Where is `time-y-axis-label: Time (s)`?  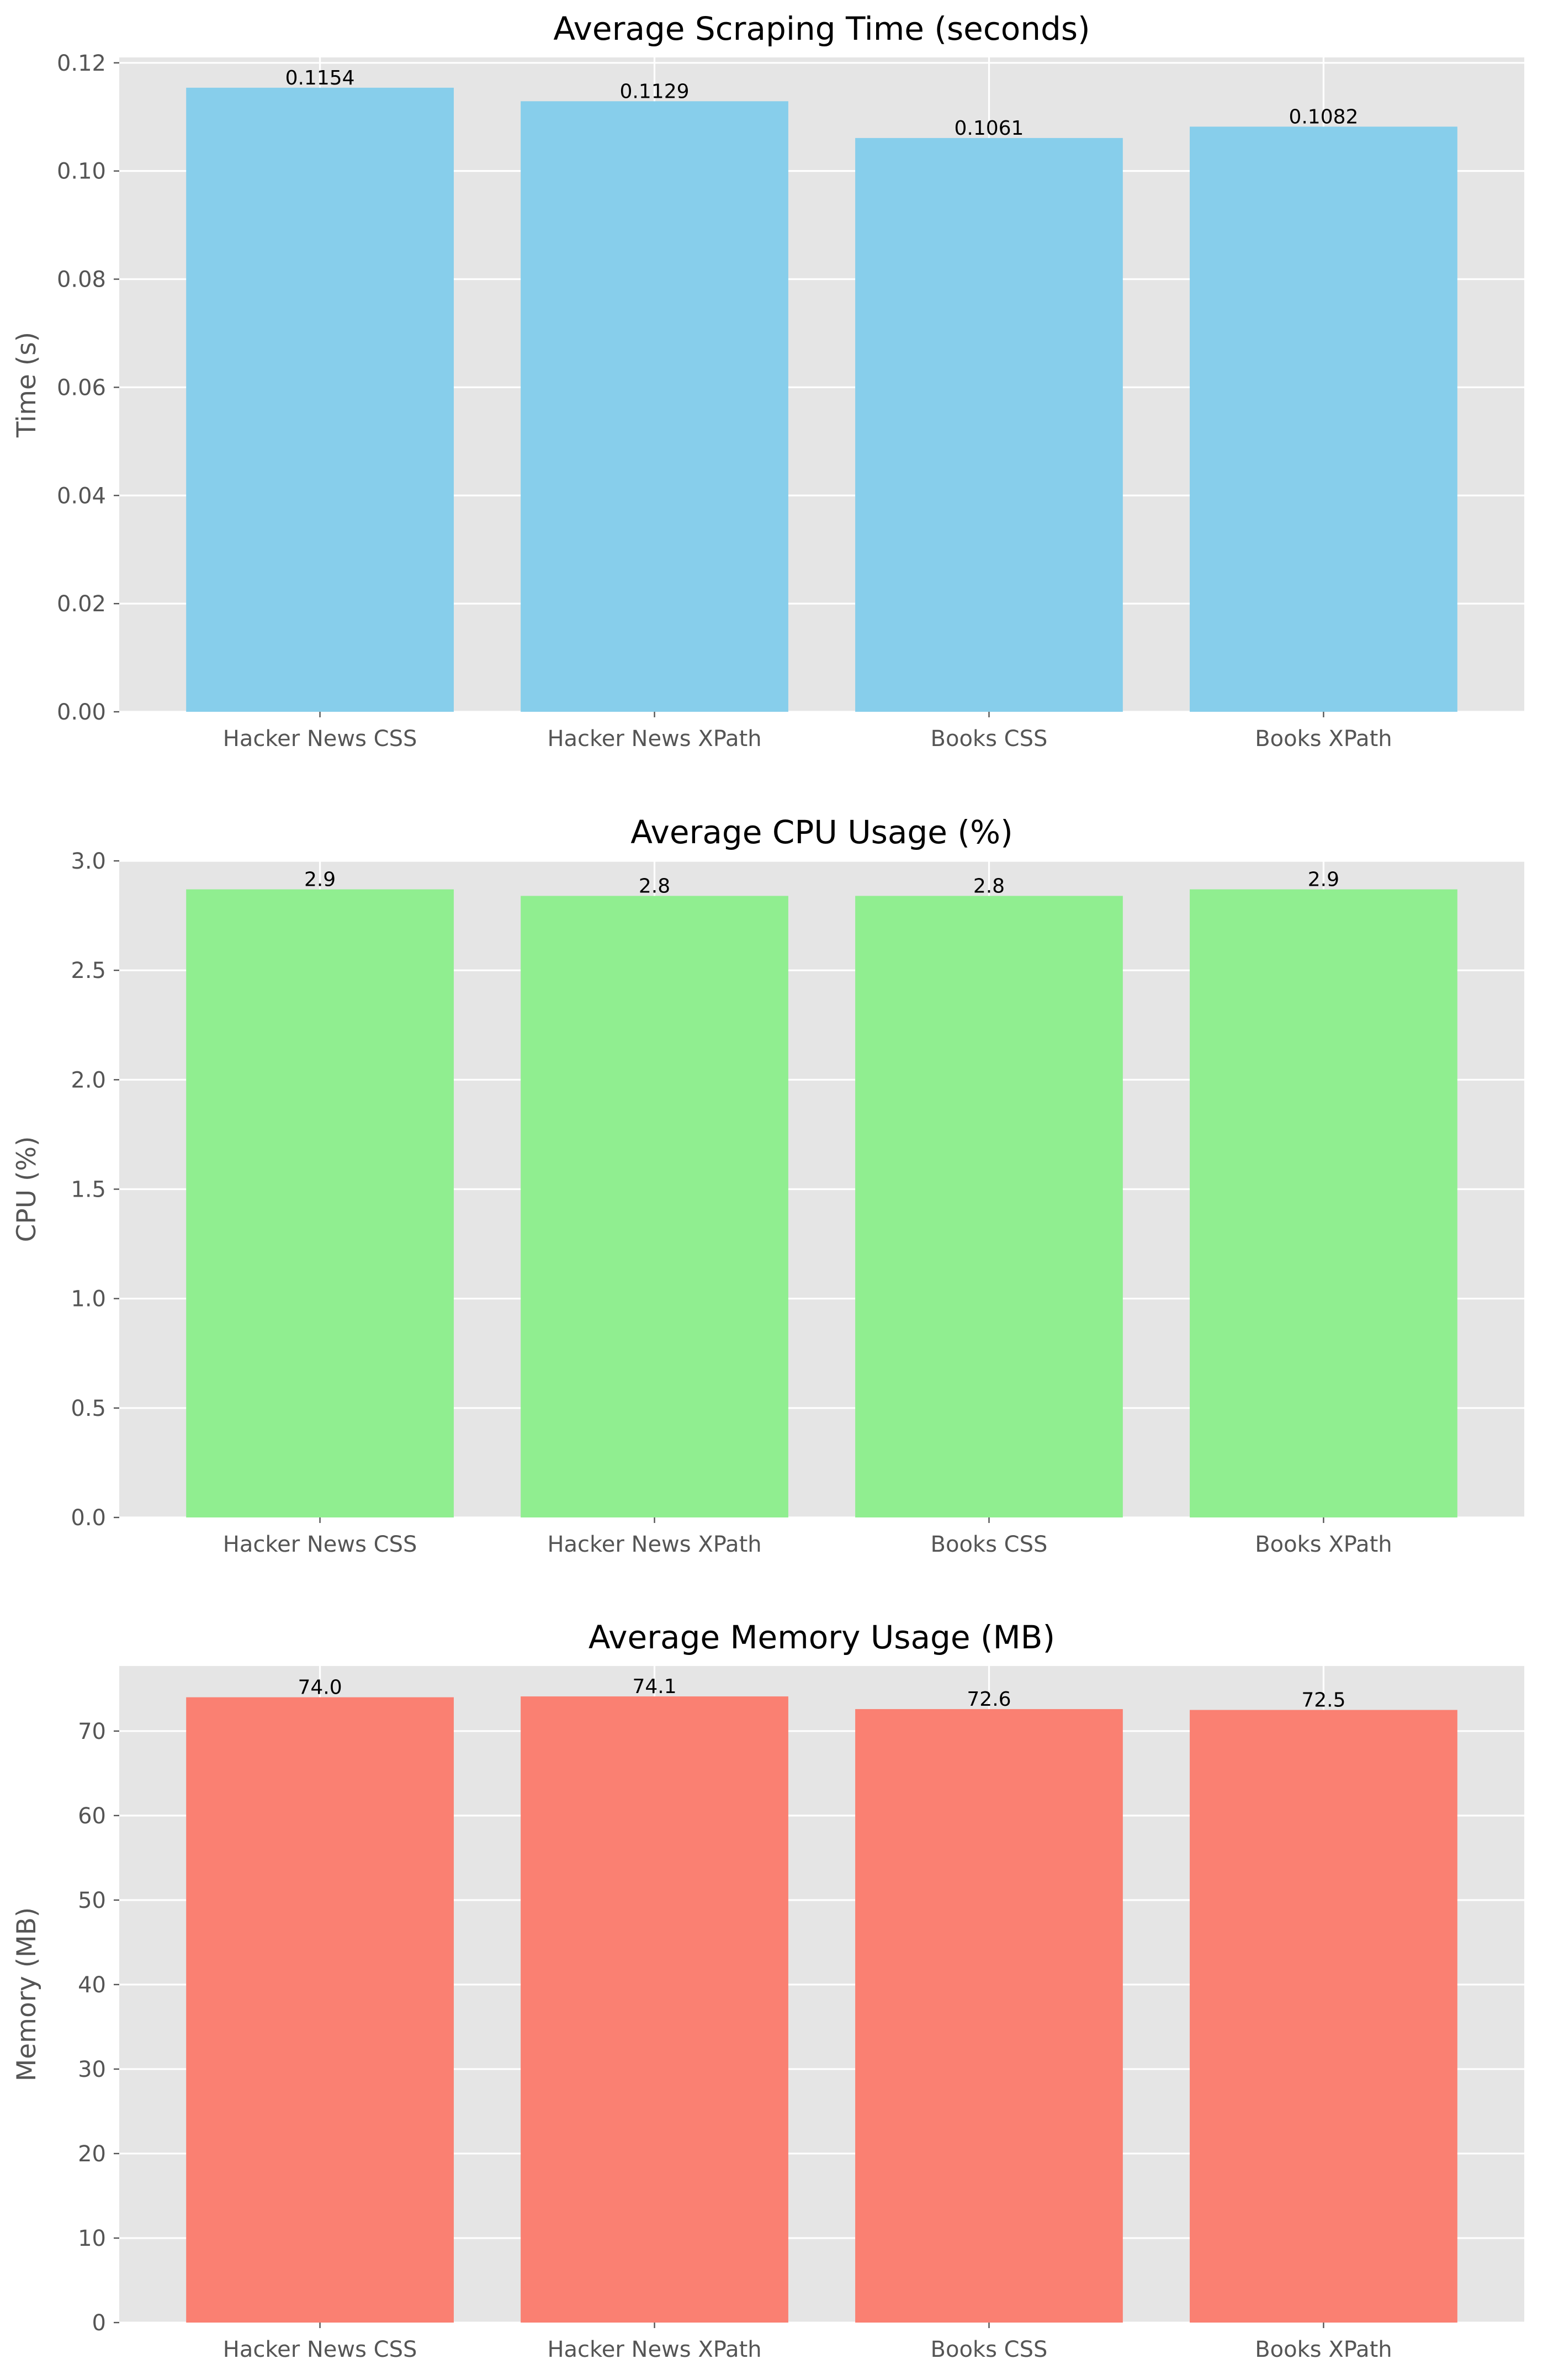 time-y-axis-label: Time (s) is located at coordinates (27, 385).